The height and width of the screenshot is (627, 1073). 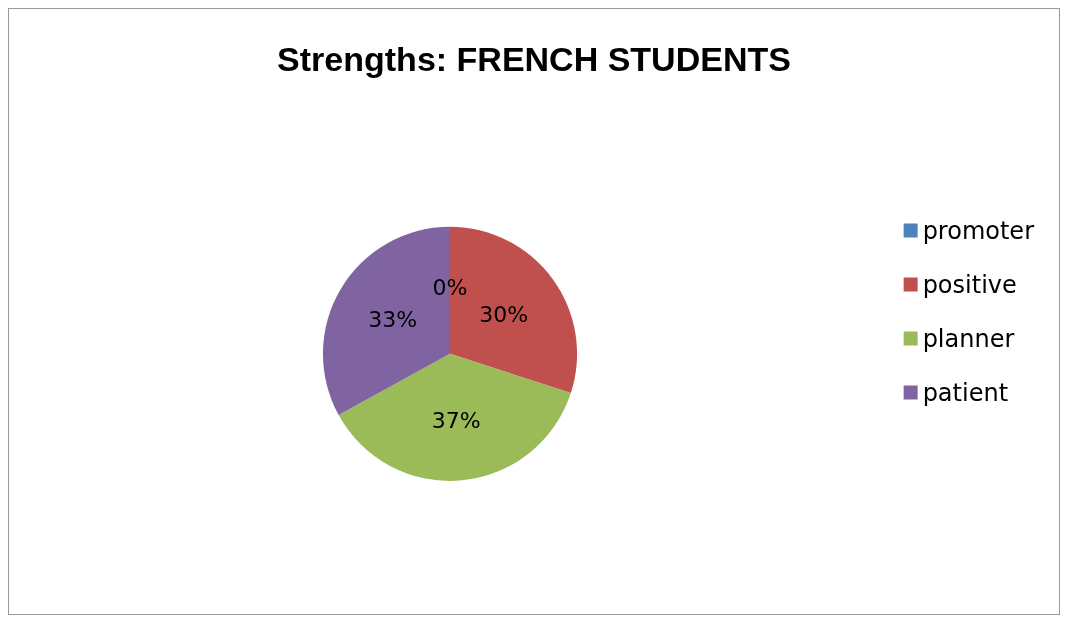 What do you see at coordinates (969, 284) in the screenshot?
I see `legend-label: positive` at bounding box center [969, 284].